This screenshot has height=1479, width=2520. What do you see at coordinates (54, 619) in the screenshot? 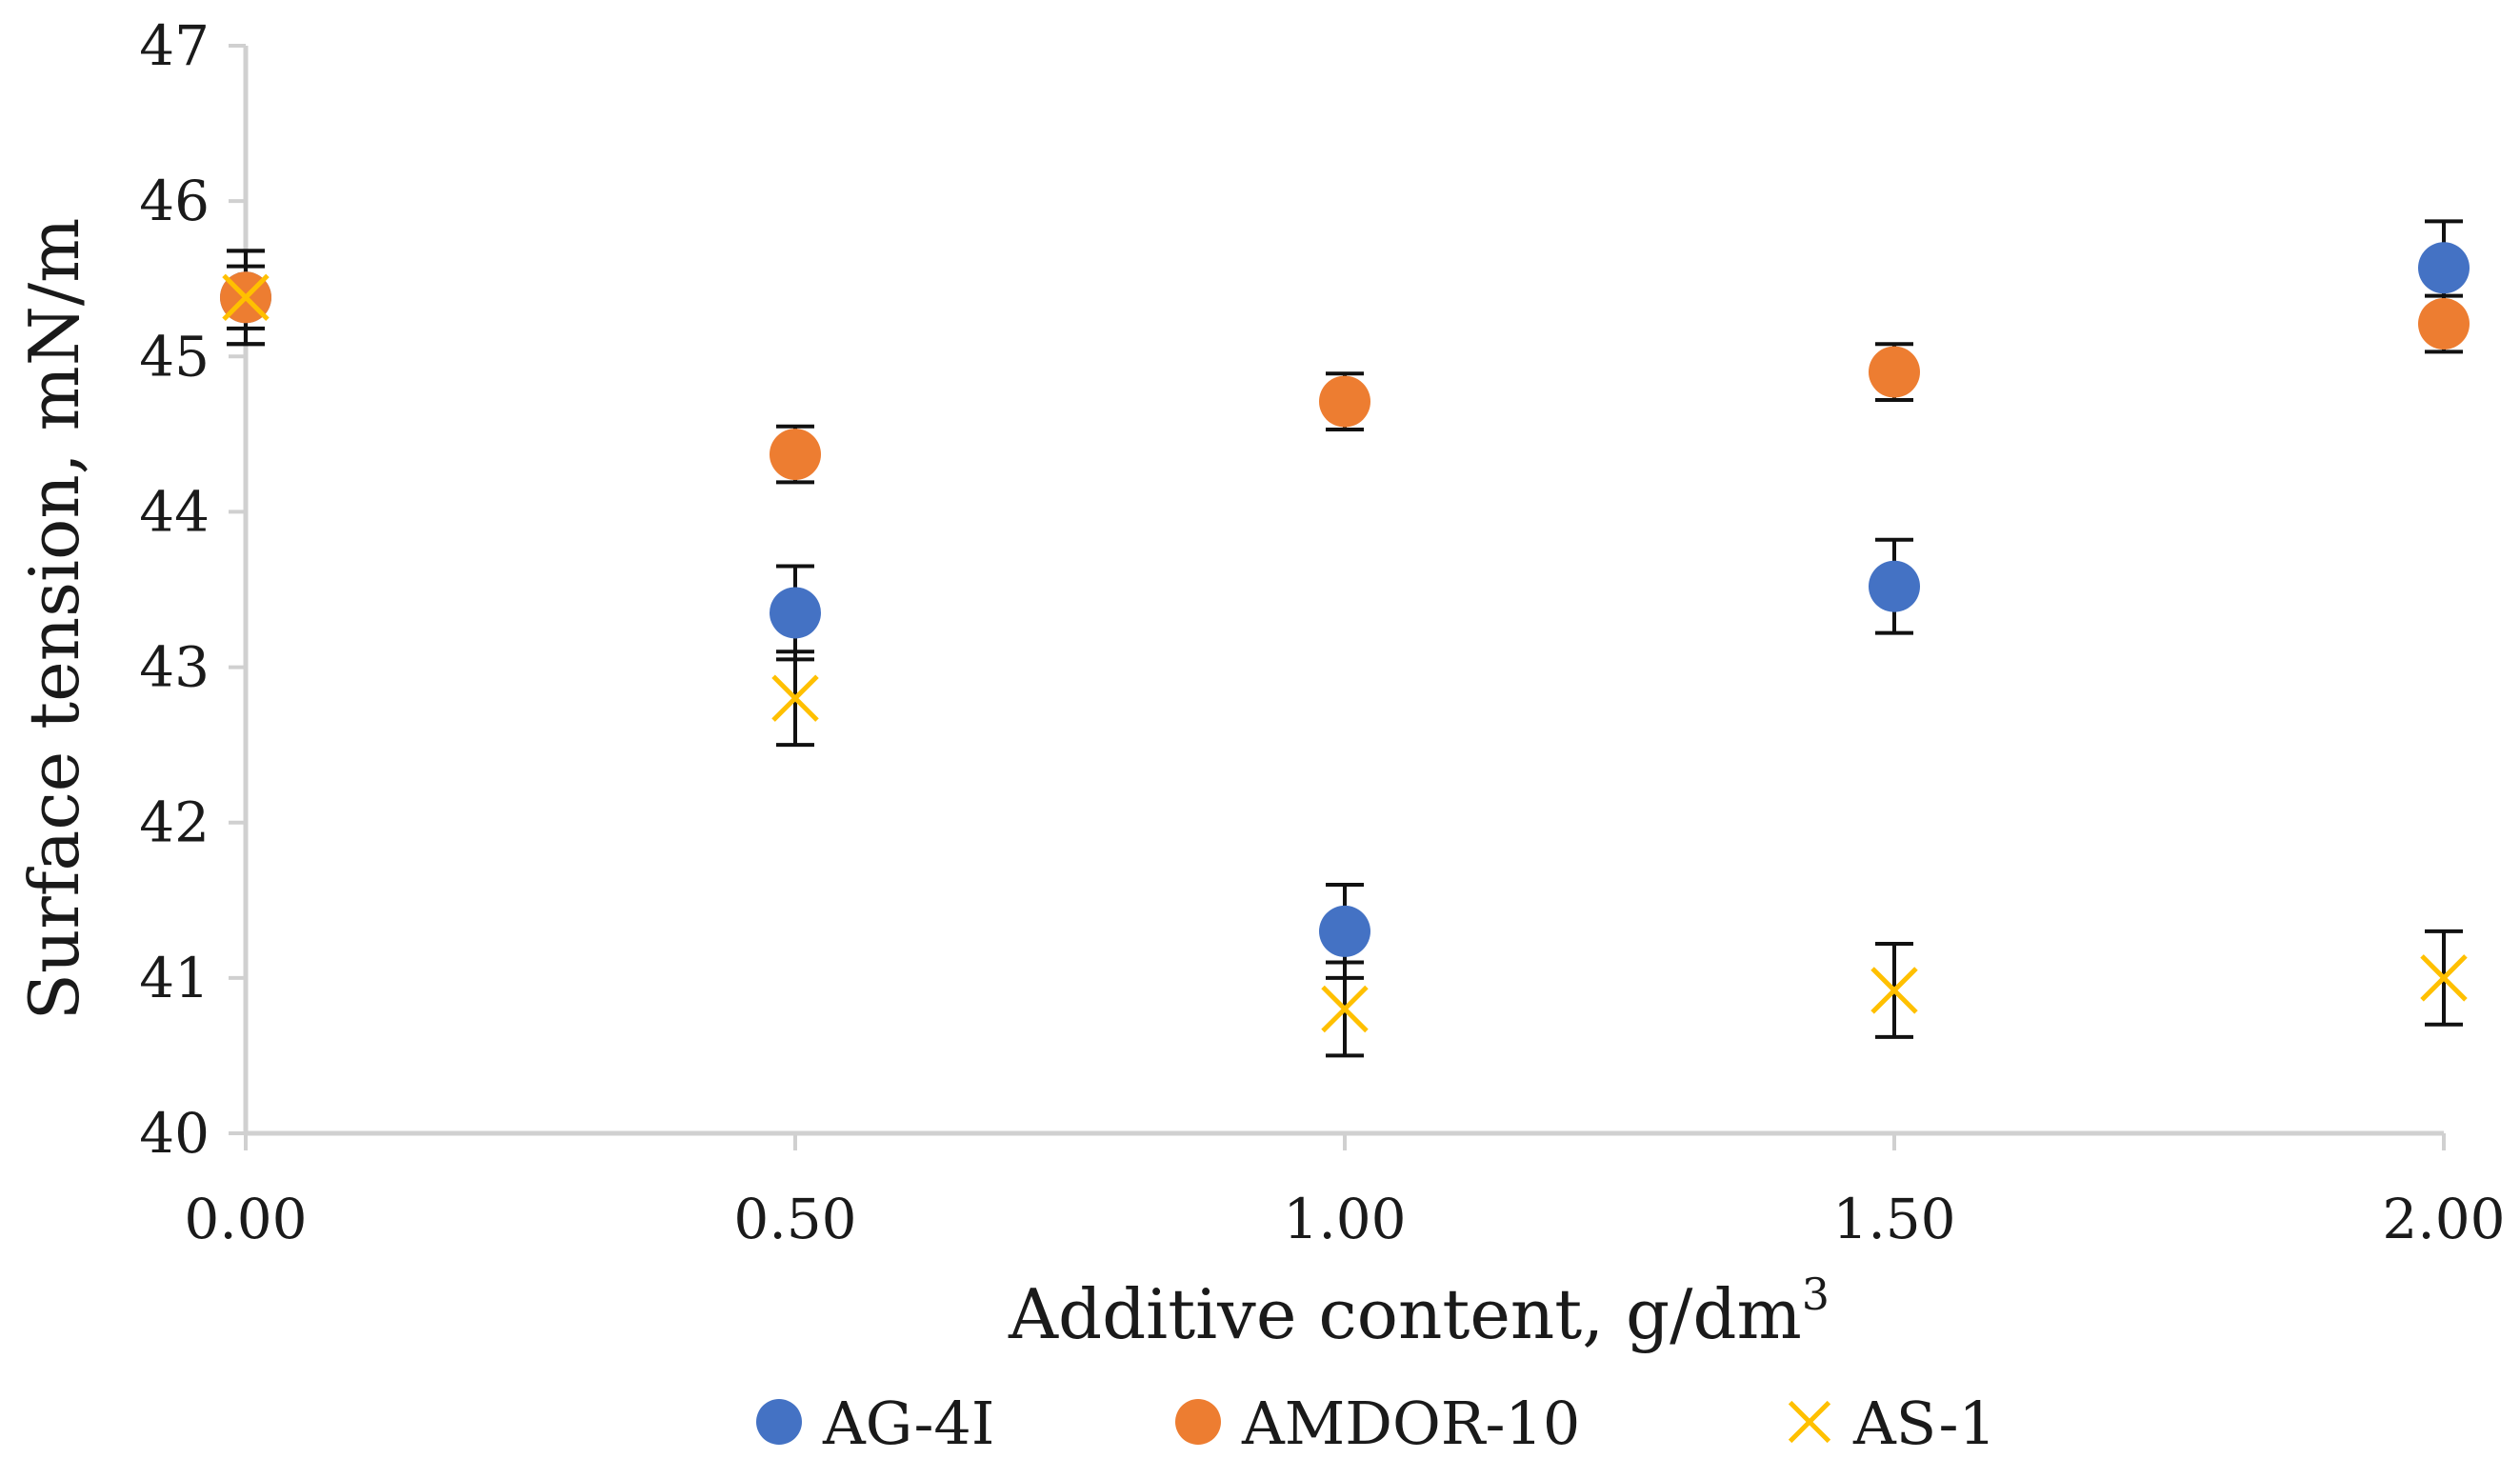
I see `y-axis-title: Surface tension, mN/m` at bounding box center [54, 619].